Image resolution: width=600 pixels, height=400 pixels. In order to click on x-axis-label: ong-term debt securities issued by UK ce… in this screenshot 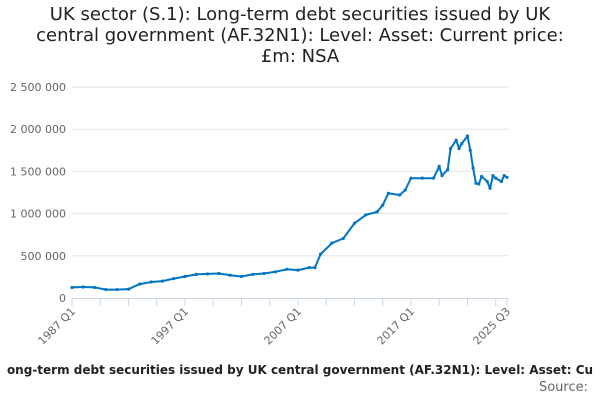, I will do `click(300, 370)`.